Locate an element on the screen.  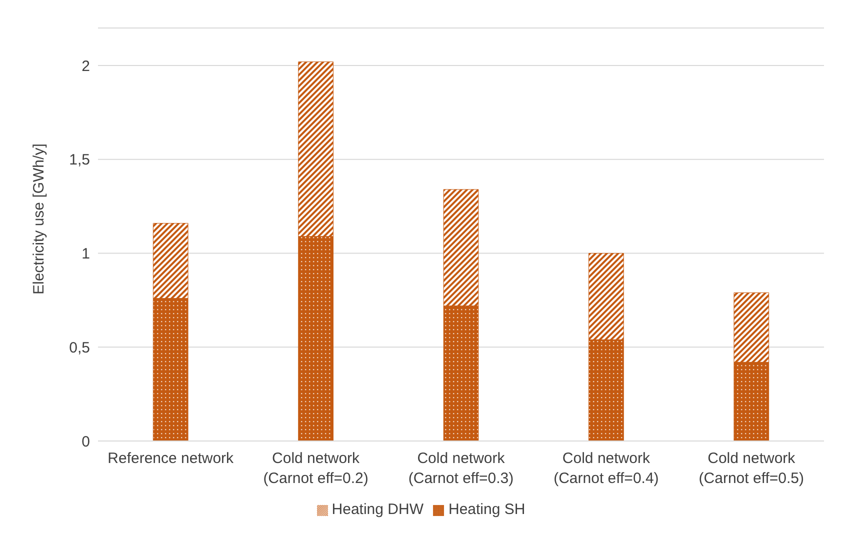
y-tick-label: 2 is located at coordinates (86, 66).